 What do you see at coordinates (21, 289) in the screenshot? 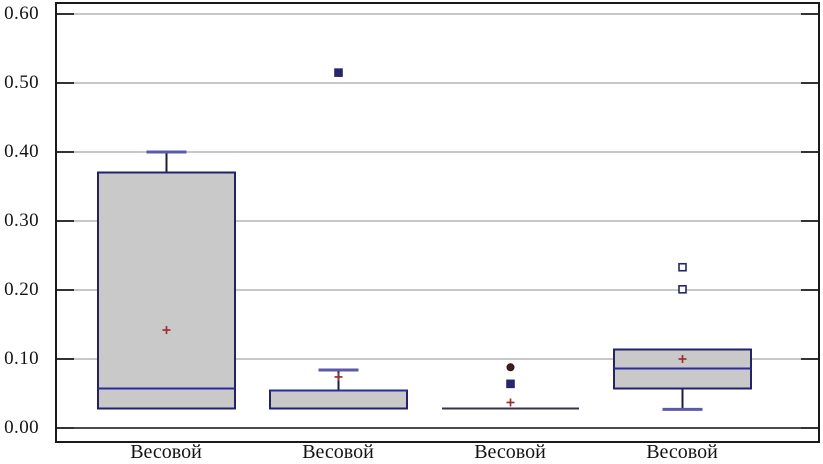
I see `y-axis-tick-label: 0.20` at bounding box center [21, 289].